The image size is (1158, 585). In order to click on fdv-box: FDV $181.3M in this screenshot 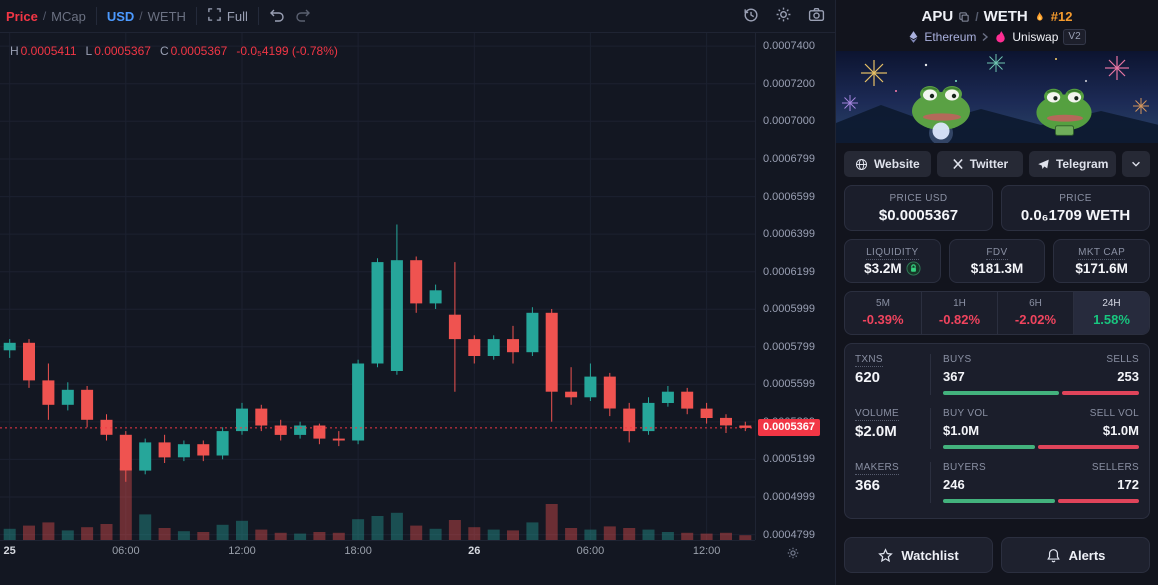, I will do `click(997, 261)`.